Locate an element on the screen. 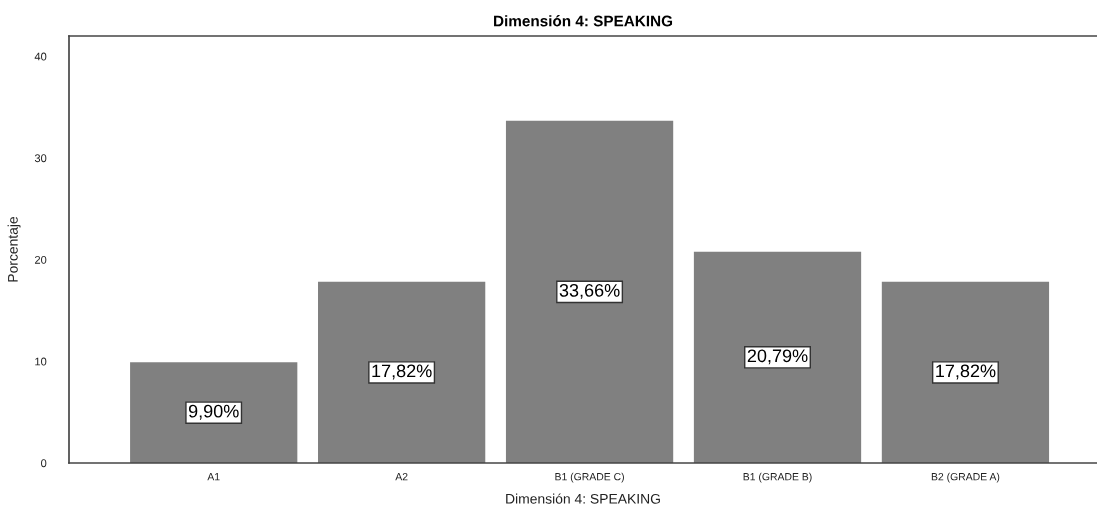 The image size is (1097, 511). data-label: 20,79% is located at coordinates (777, 357).